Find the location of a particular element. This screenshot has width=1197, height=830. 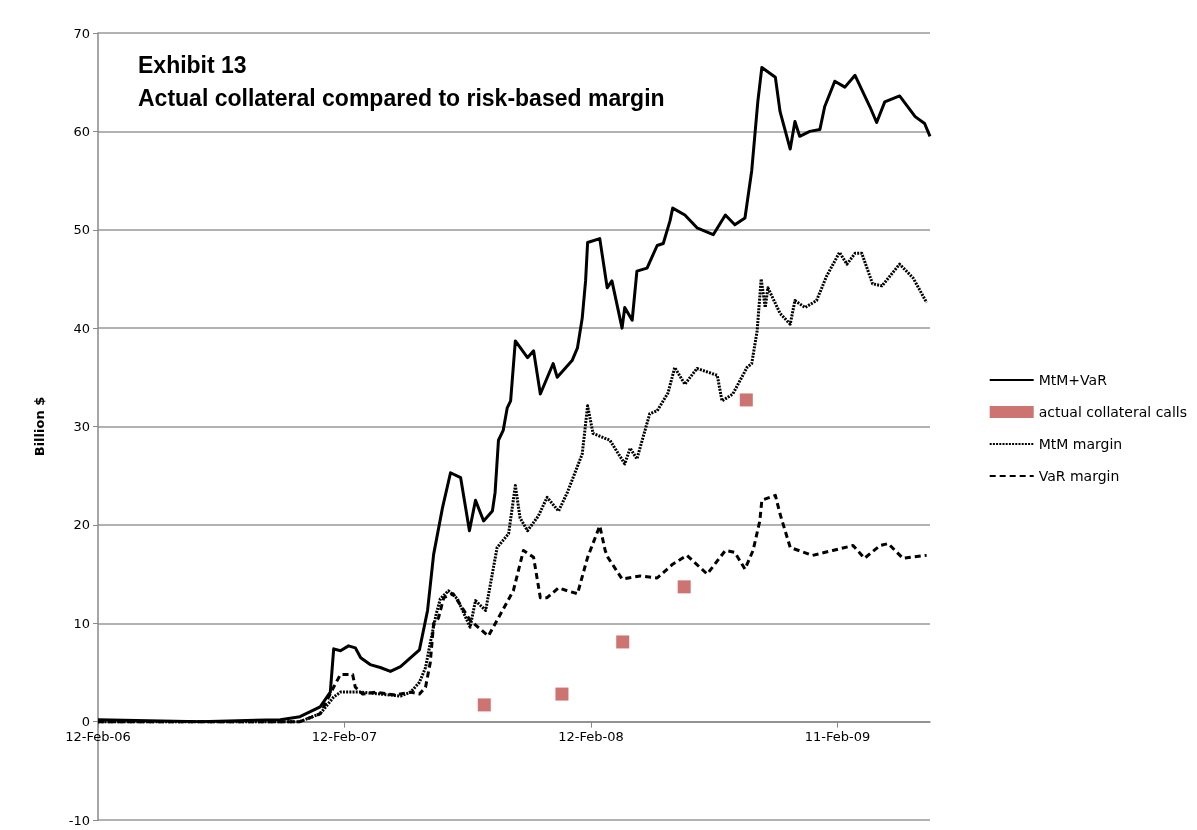

y-tick-label: 0 is located at coordinates (85, 722).